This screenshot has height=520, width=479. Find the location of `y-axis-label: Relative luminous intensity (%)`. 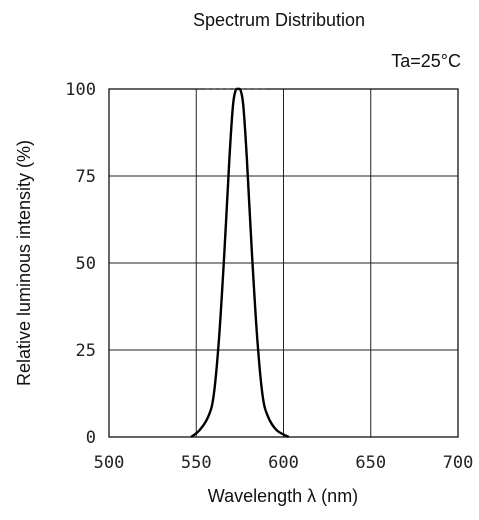

y-axis-label: Relative luminous intensity (%) is located at coordinates (24, 263).